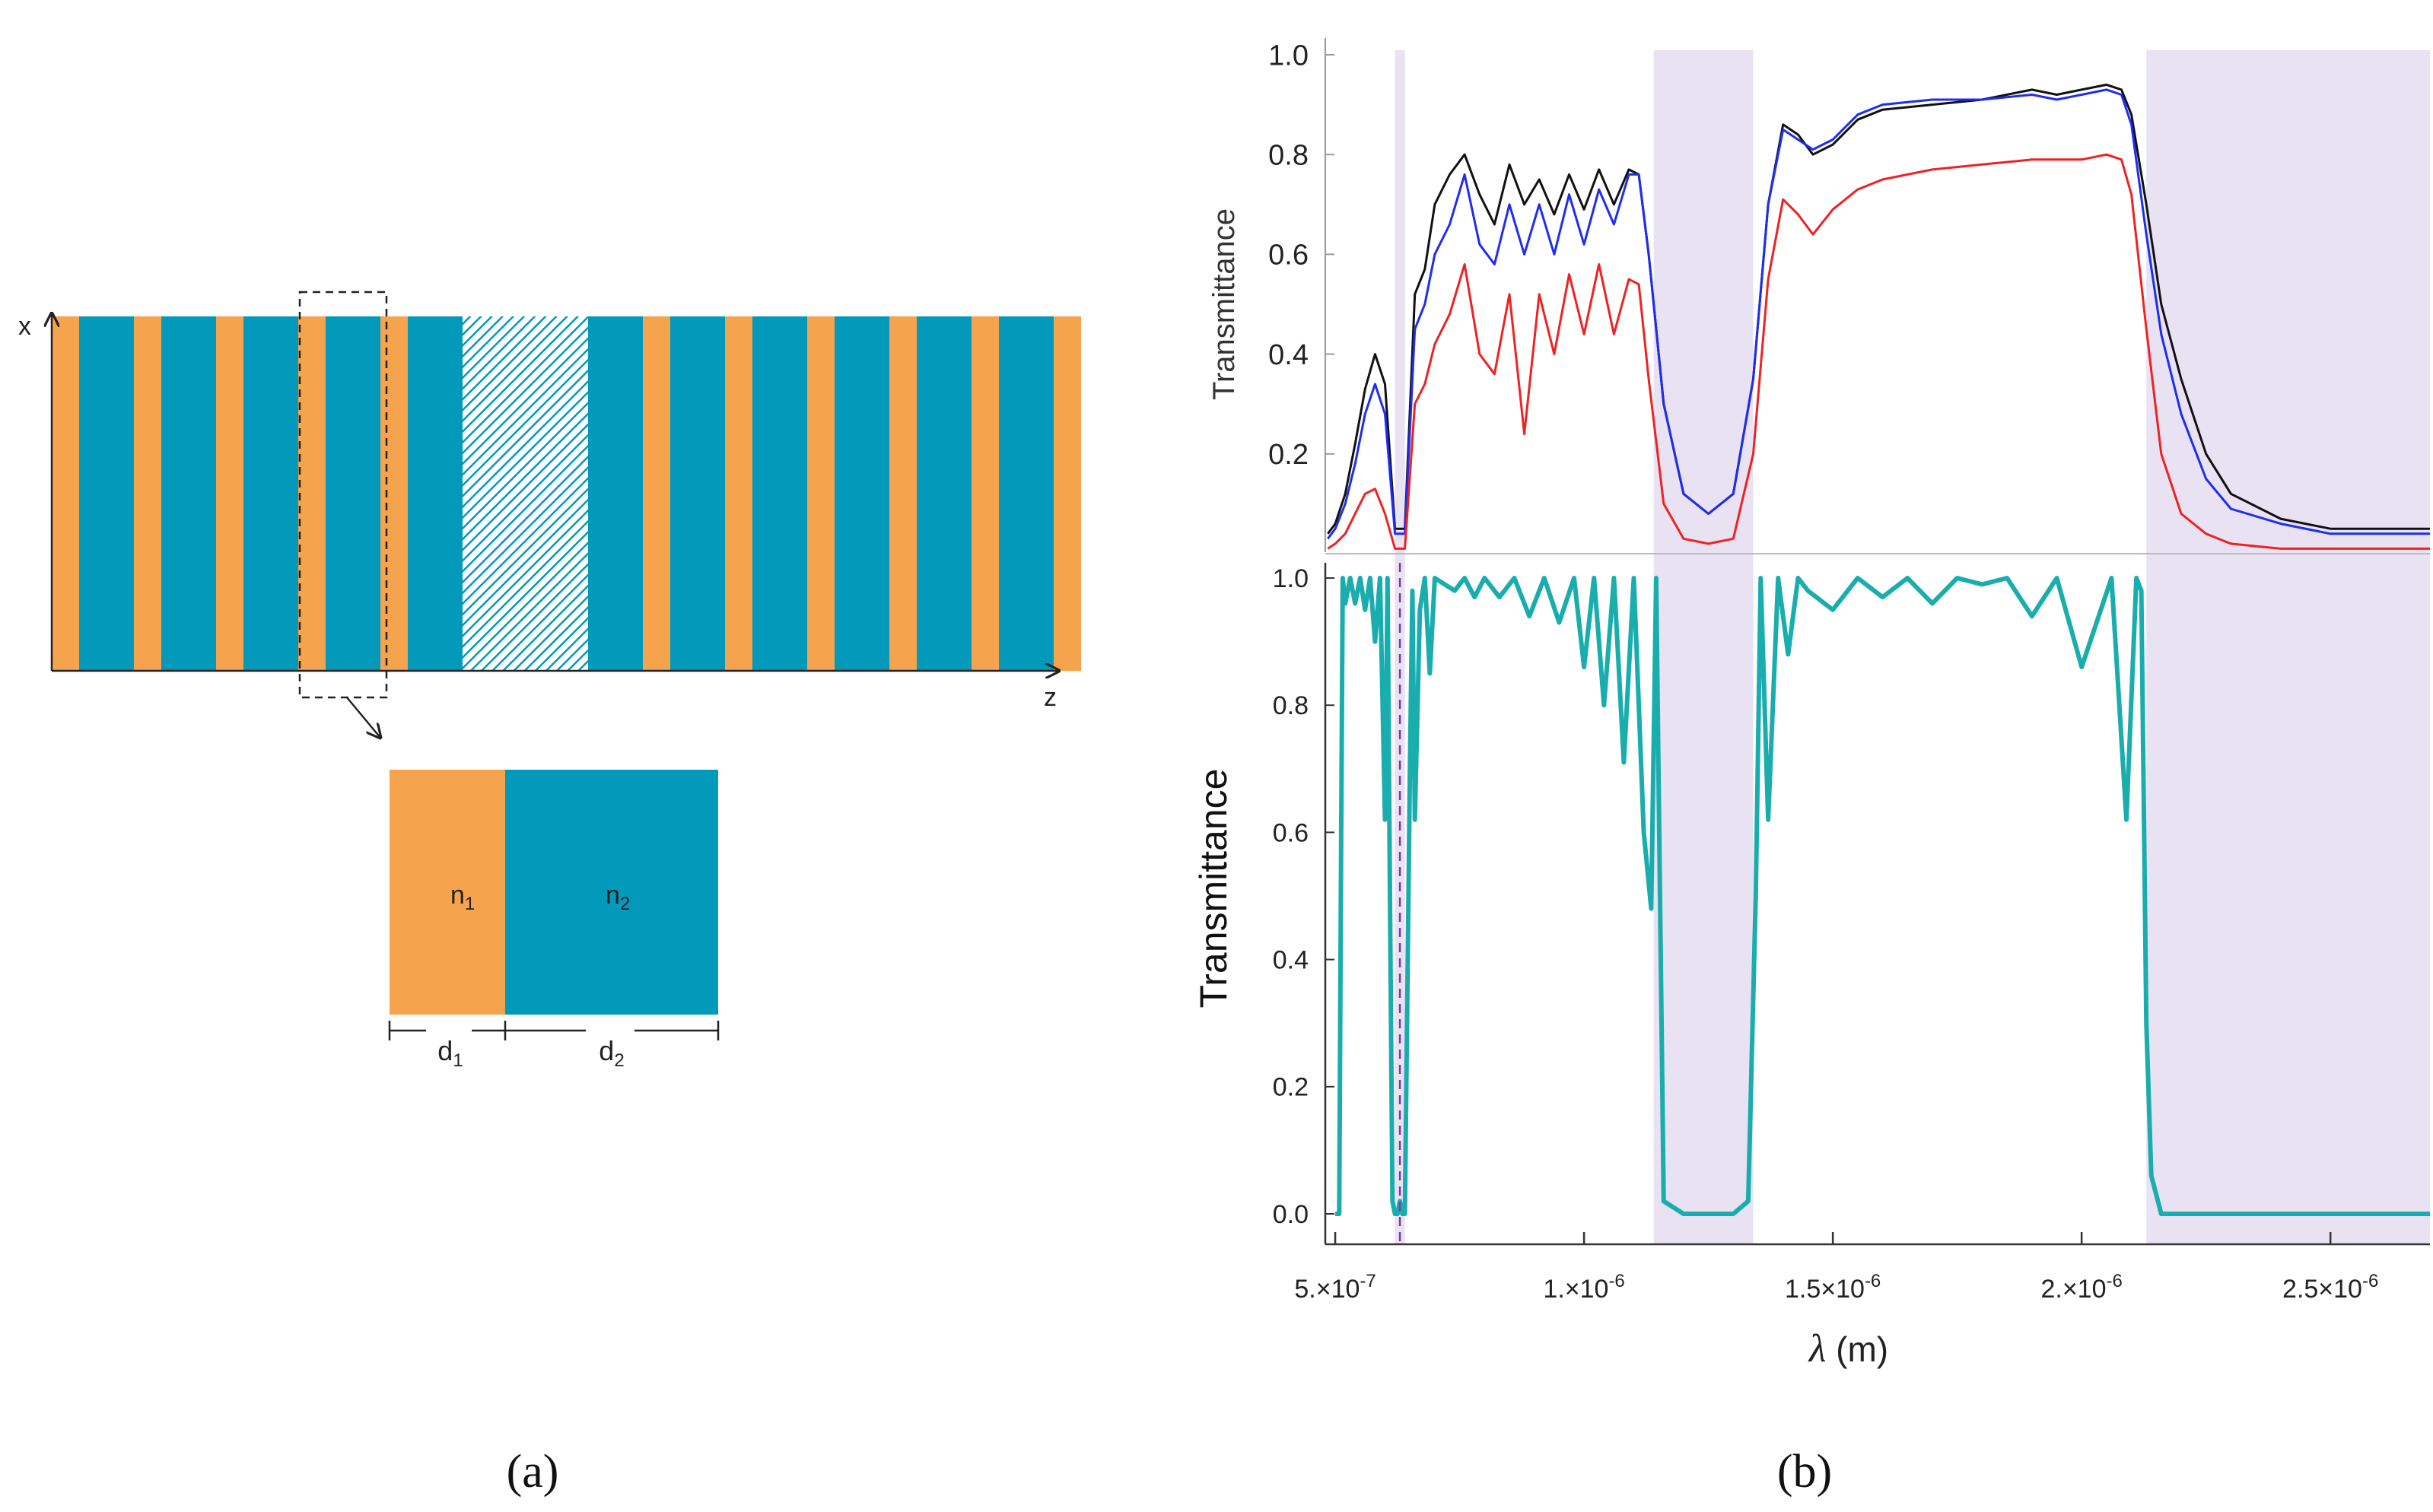  Describe the element at coordinates (1288, 256) in the screenshot. I see `top-ytick-label-0.6: 0.6` at that location.